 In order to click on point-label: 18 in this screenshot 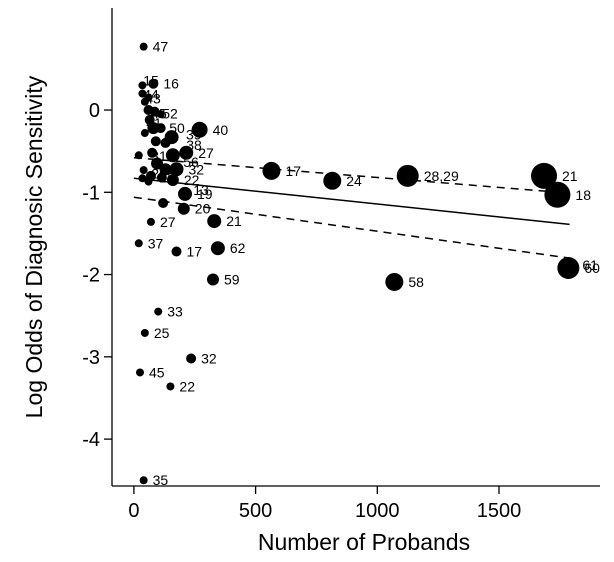, I will do `click(583, 195)`.